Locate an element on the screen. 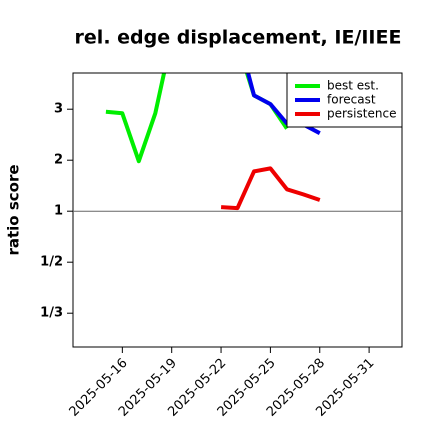 This screenshot has height=440, width=440. y-tick-label: 1 is located at coordinates (58, 211).